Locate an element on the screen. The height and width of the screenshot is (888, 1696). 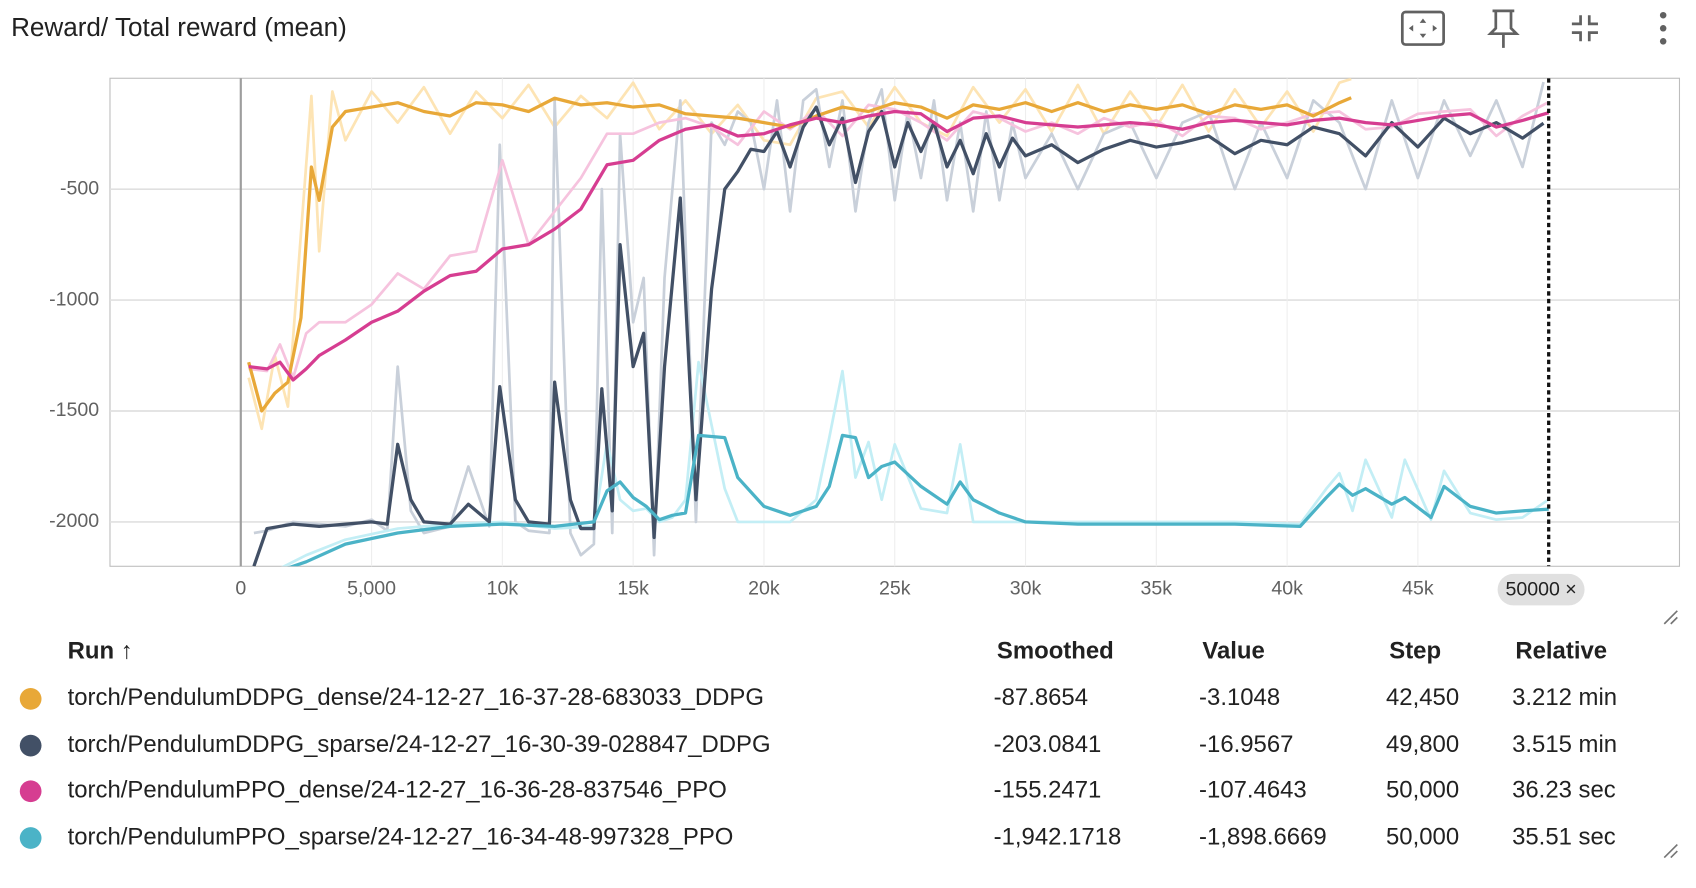
more-menu-button is located at coordinates (1663, 28).